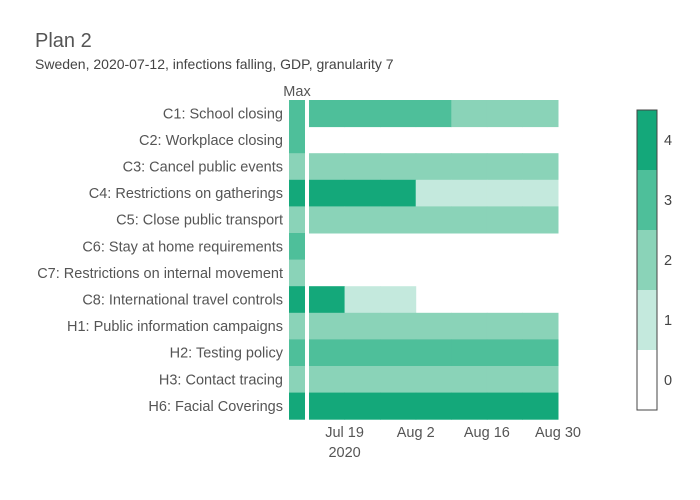  I want to click on row-label: C1: School closing, so click(223, 114).